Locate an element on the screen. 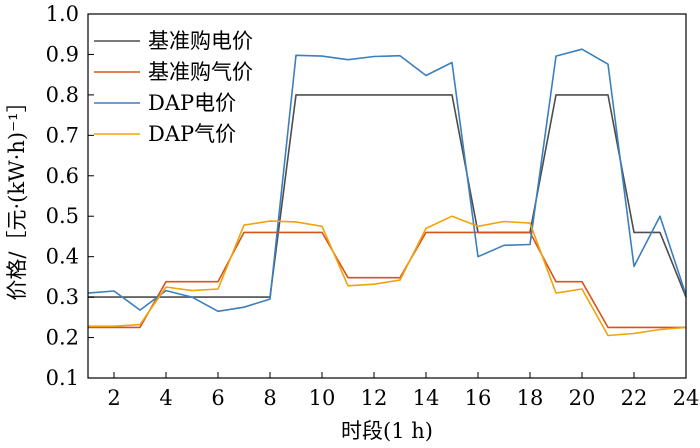 The image size is (700, 448). y-tick-label: 0.9 is located at coordinates (62, 54).